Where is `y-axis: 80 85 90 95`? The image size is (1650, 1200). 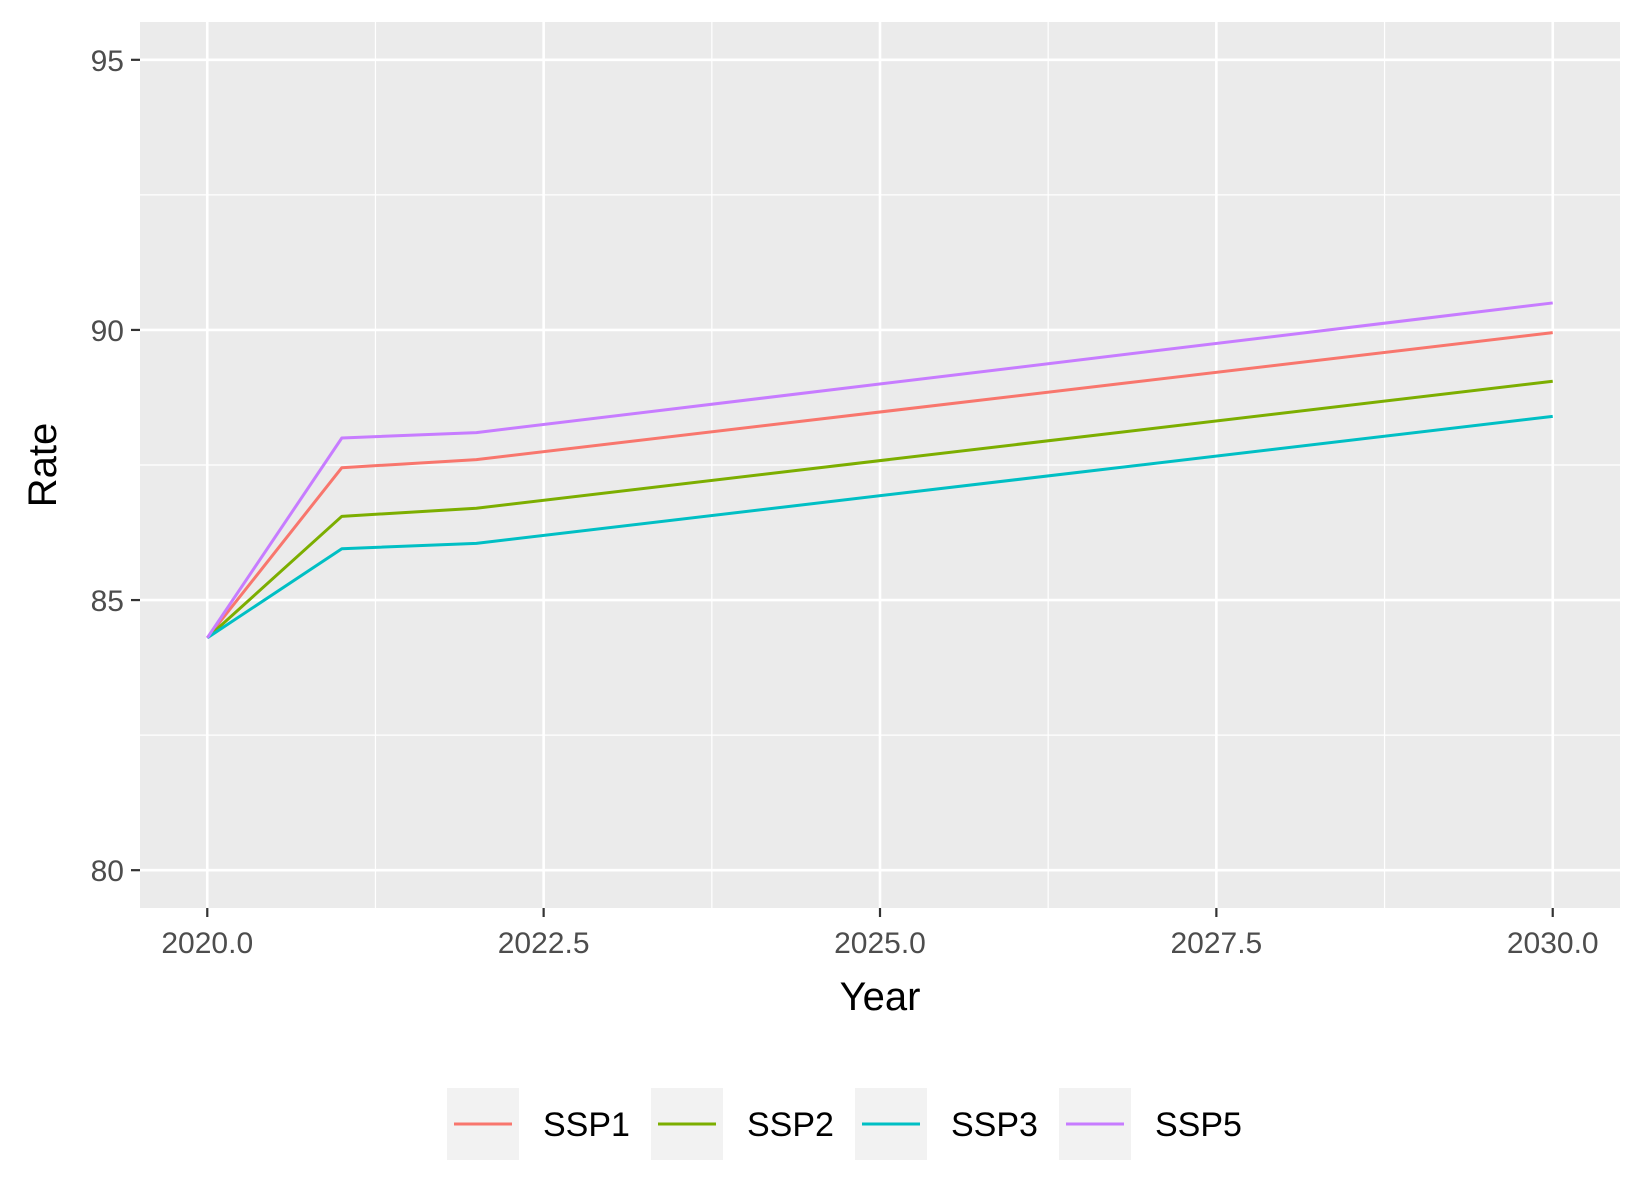 y-axis: 80 85 90 95 is located at coordinates (115, 466).